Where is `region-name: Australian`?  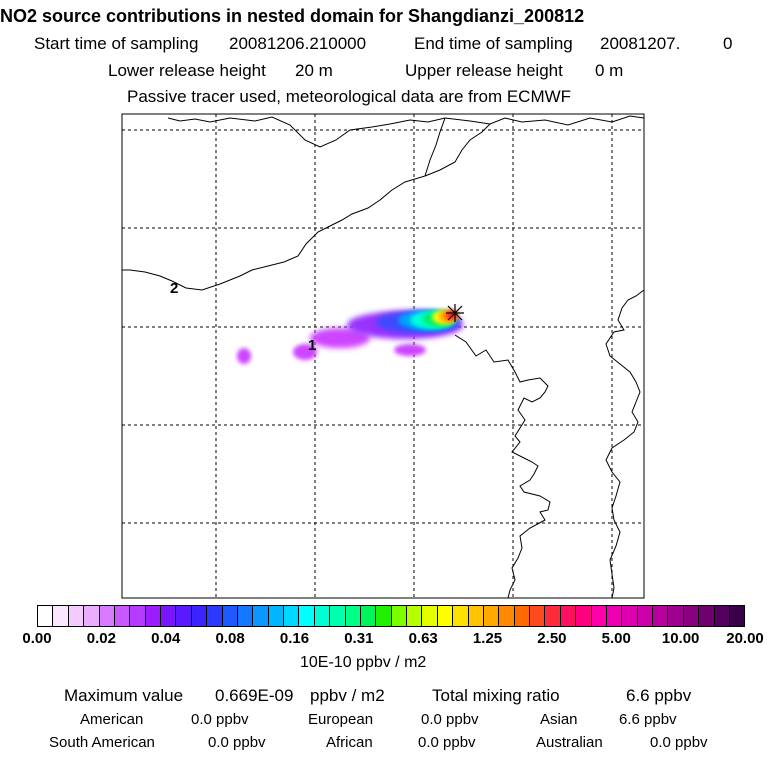
region-name: Australian is located at coordinates (569, 742).